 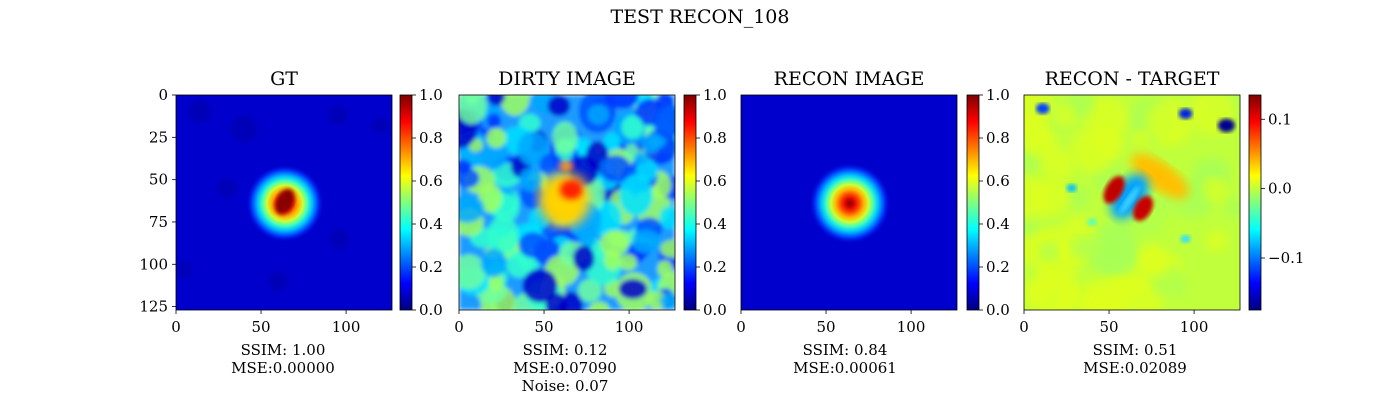 I want to click on metric-caption: MSE:0.00061, so click(x=845, y=368).